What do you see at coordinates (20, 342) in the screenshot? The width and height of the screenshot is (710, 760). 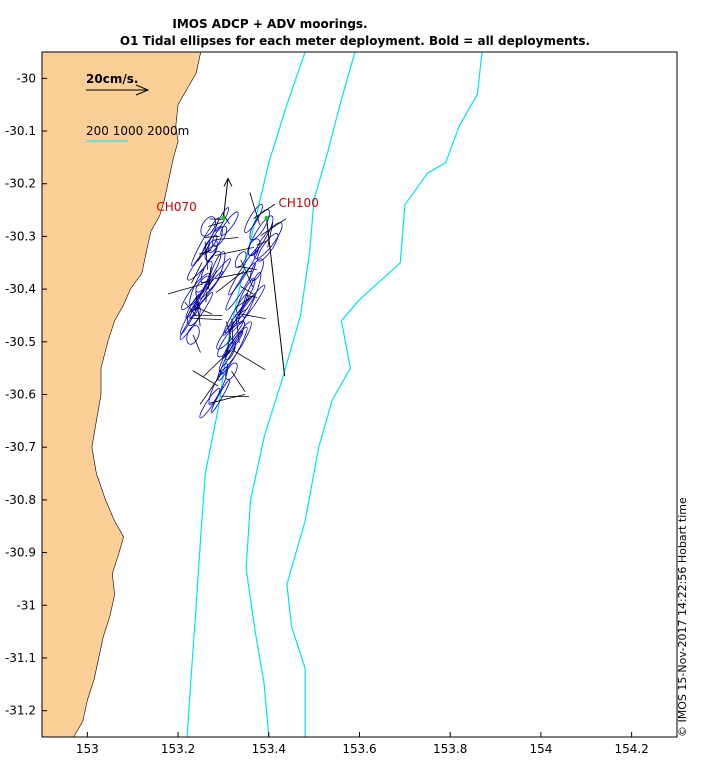 I see `y-tick-label: -30.5` at bounding box center [20, 342].